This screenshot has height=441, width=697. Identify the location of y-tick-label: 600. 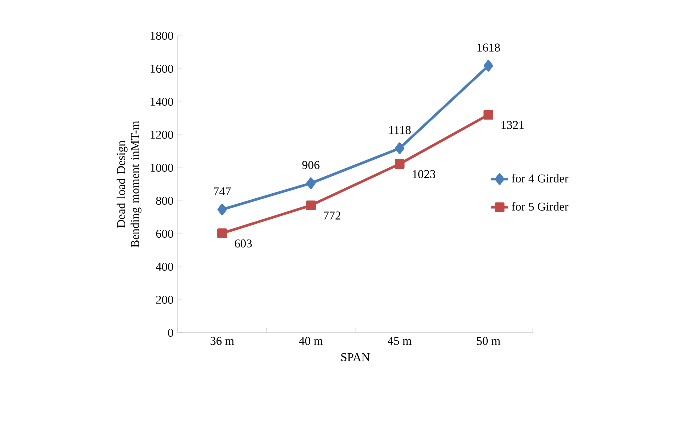
(165, 234).